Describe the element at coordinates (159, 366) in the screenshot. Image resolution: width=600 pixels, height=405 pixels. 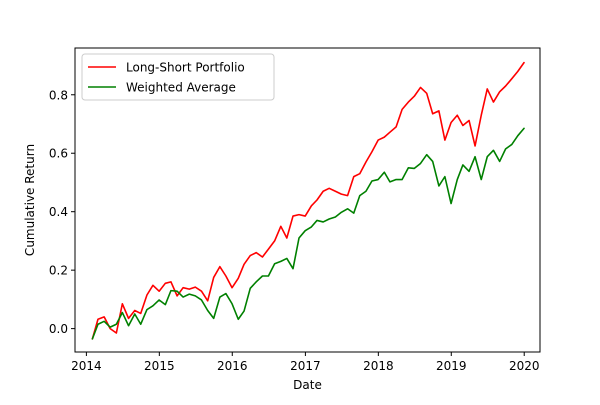
I see `x-tick-label-2015: 2015` at that location.